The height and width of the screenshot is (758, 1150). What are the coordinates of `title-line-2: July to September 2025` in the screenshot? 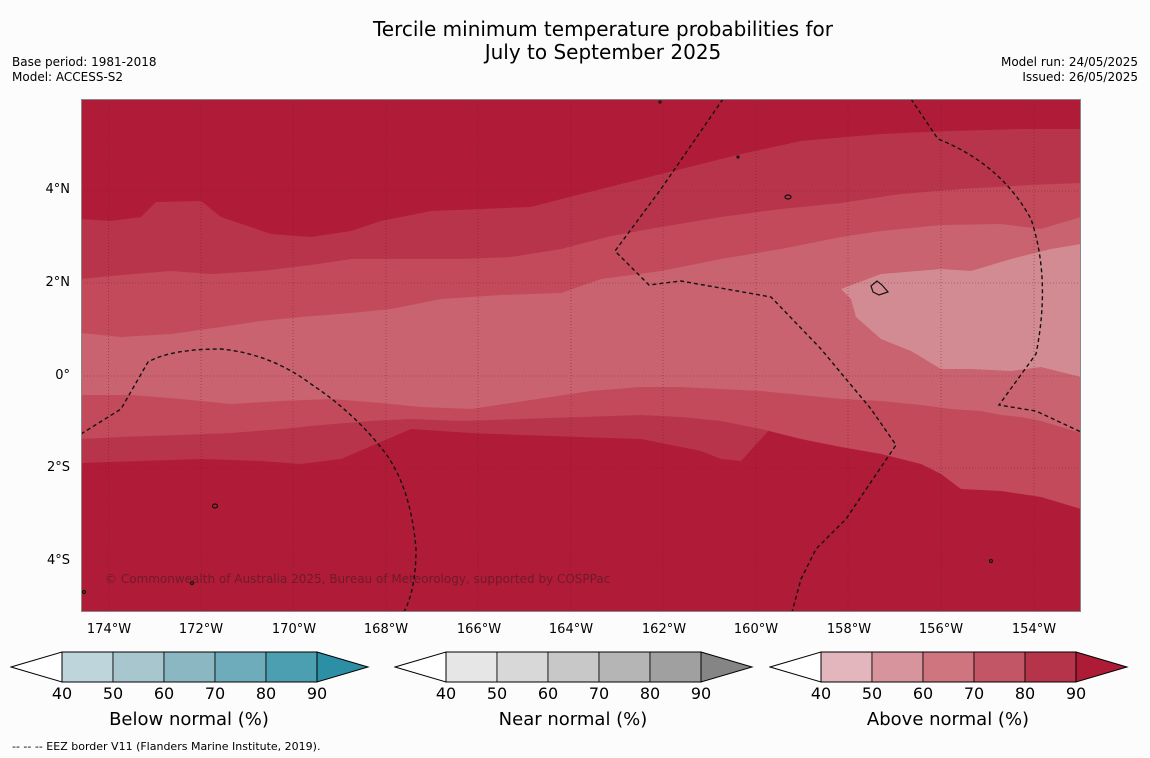 It's located at (603, 52).